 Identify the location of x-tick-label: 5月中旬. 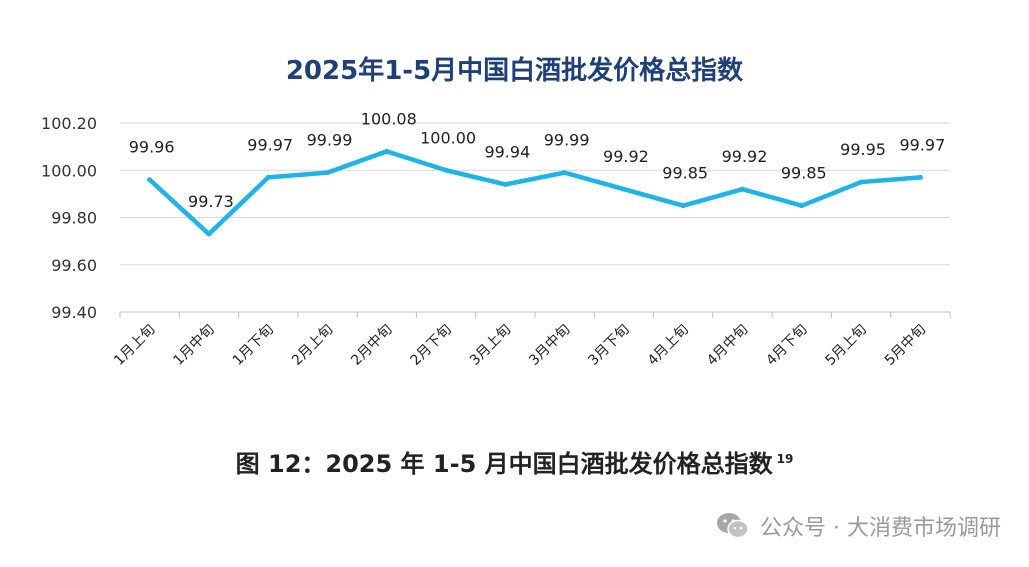
(905, 345).